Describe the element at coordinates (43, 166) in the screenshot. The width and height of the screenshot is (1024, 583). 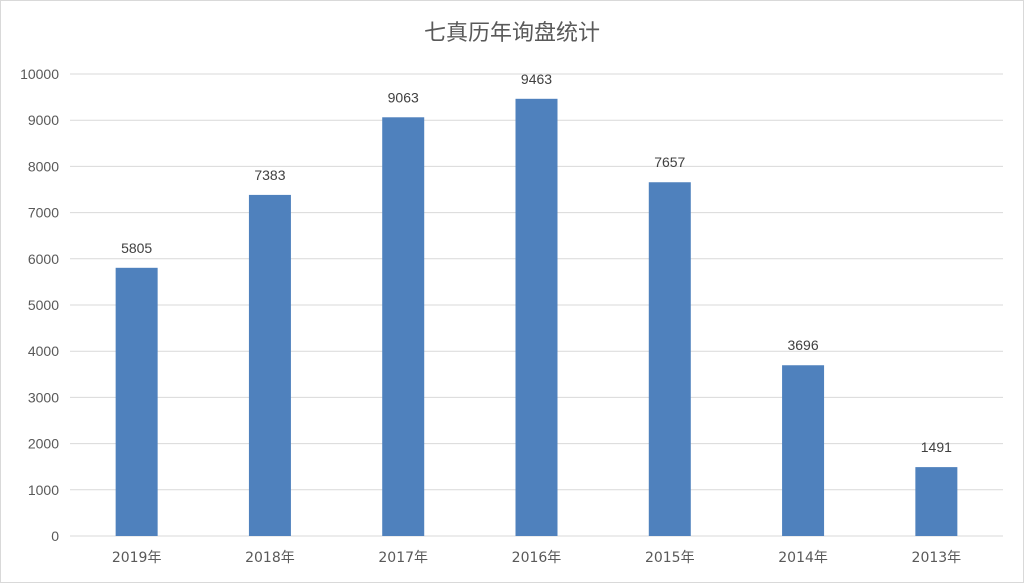
I see `y-tick-label: 8000` at that location.